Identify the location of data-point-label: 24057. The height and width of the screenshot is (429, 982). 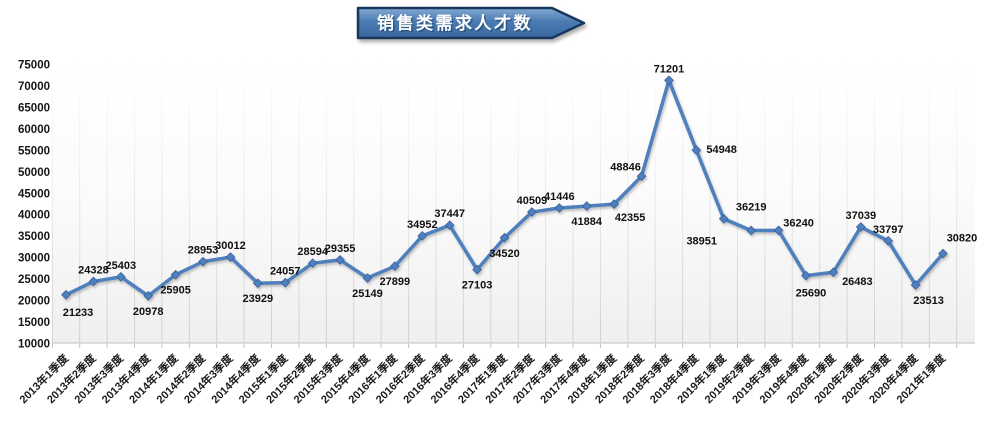
(285, 272).